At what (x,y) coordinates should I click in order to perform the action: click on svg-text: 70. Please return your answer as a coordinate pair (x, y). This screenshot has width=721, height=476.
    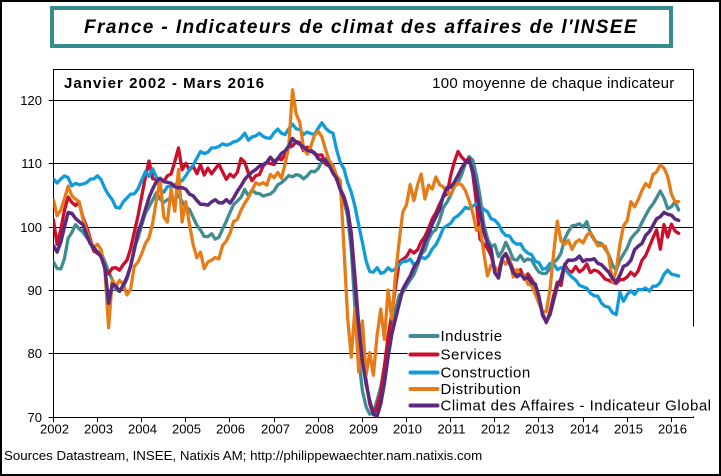
    Looking at the image, I should click on (35, 417).